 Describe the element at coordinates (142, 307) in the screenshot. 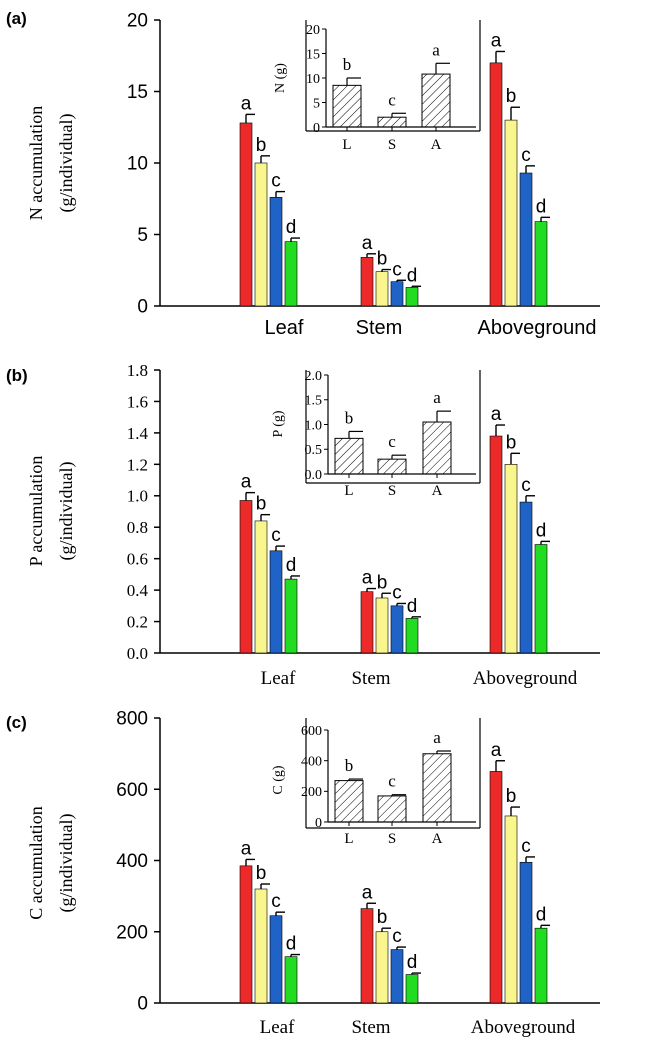

I see `y-tick-label: 0` at that location.